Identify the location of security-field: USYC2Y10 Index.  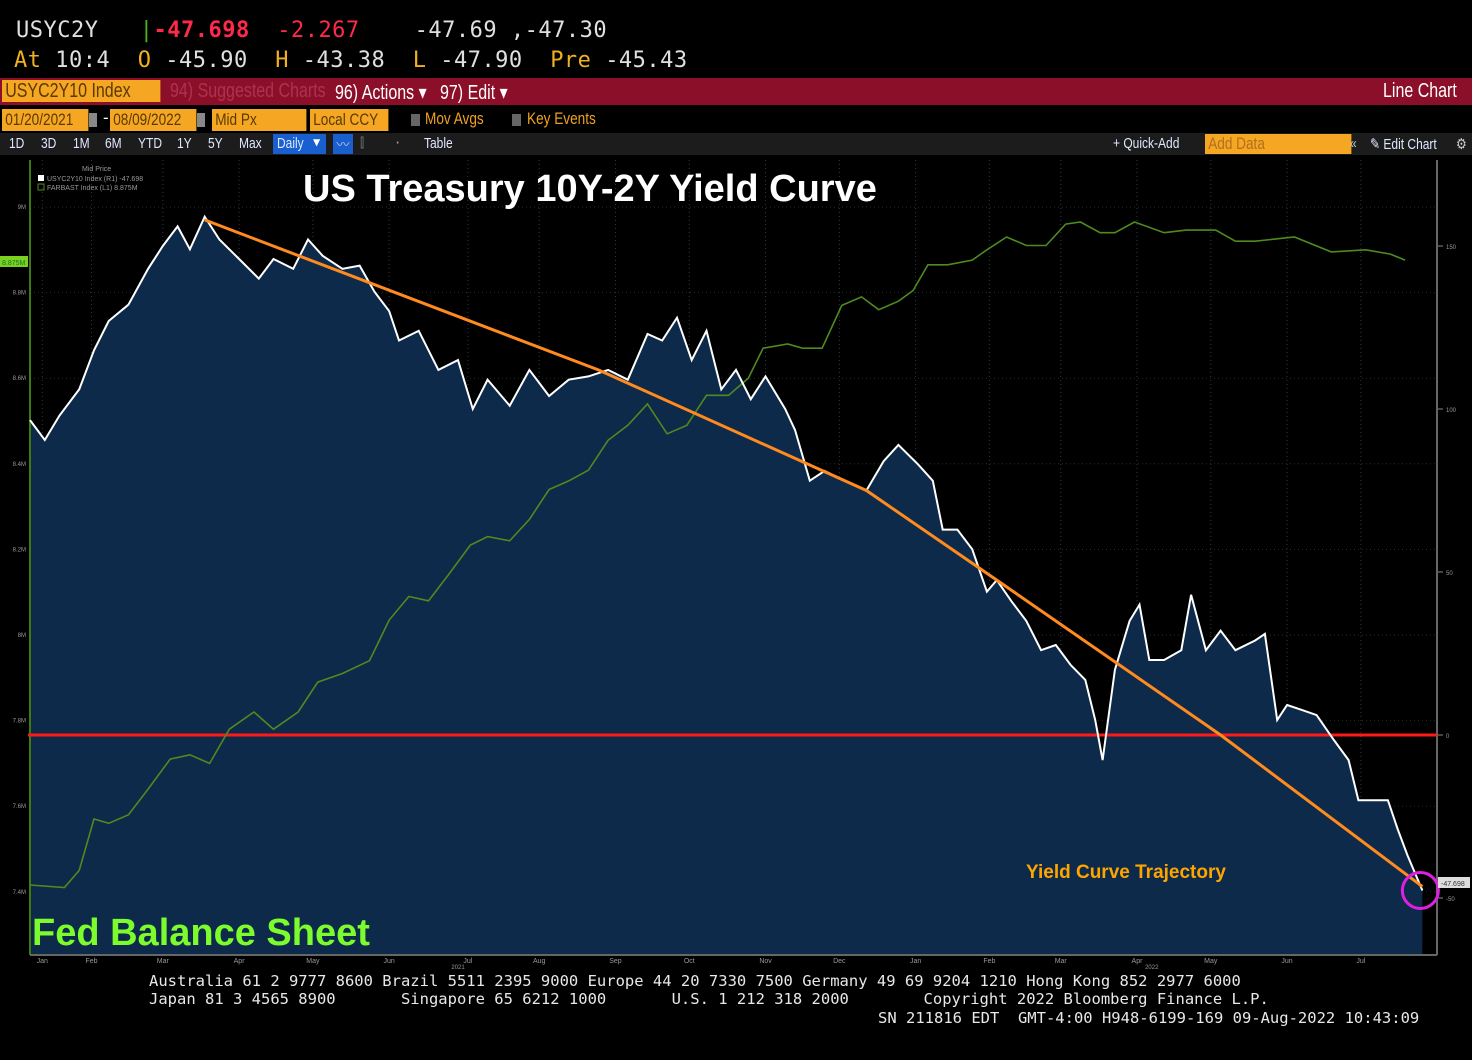
(81, 91).